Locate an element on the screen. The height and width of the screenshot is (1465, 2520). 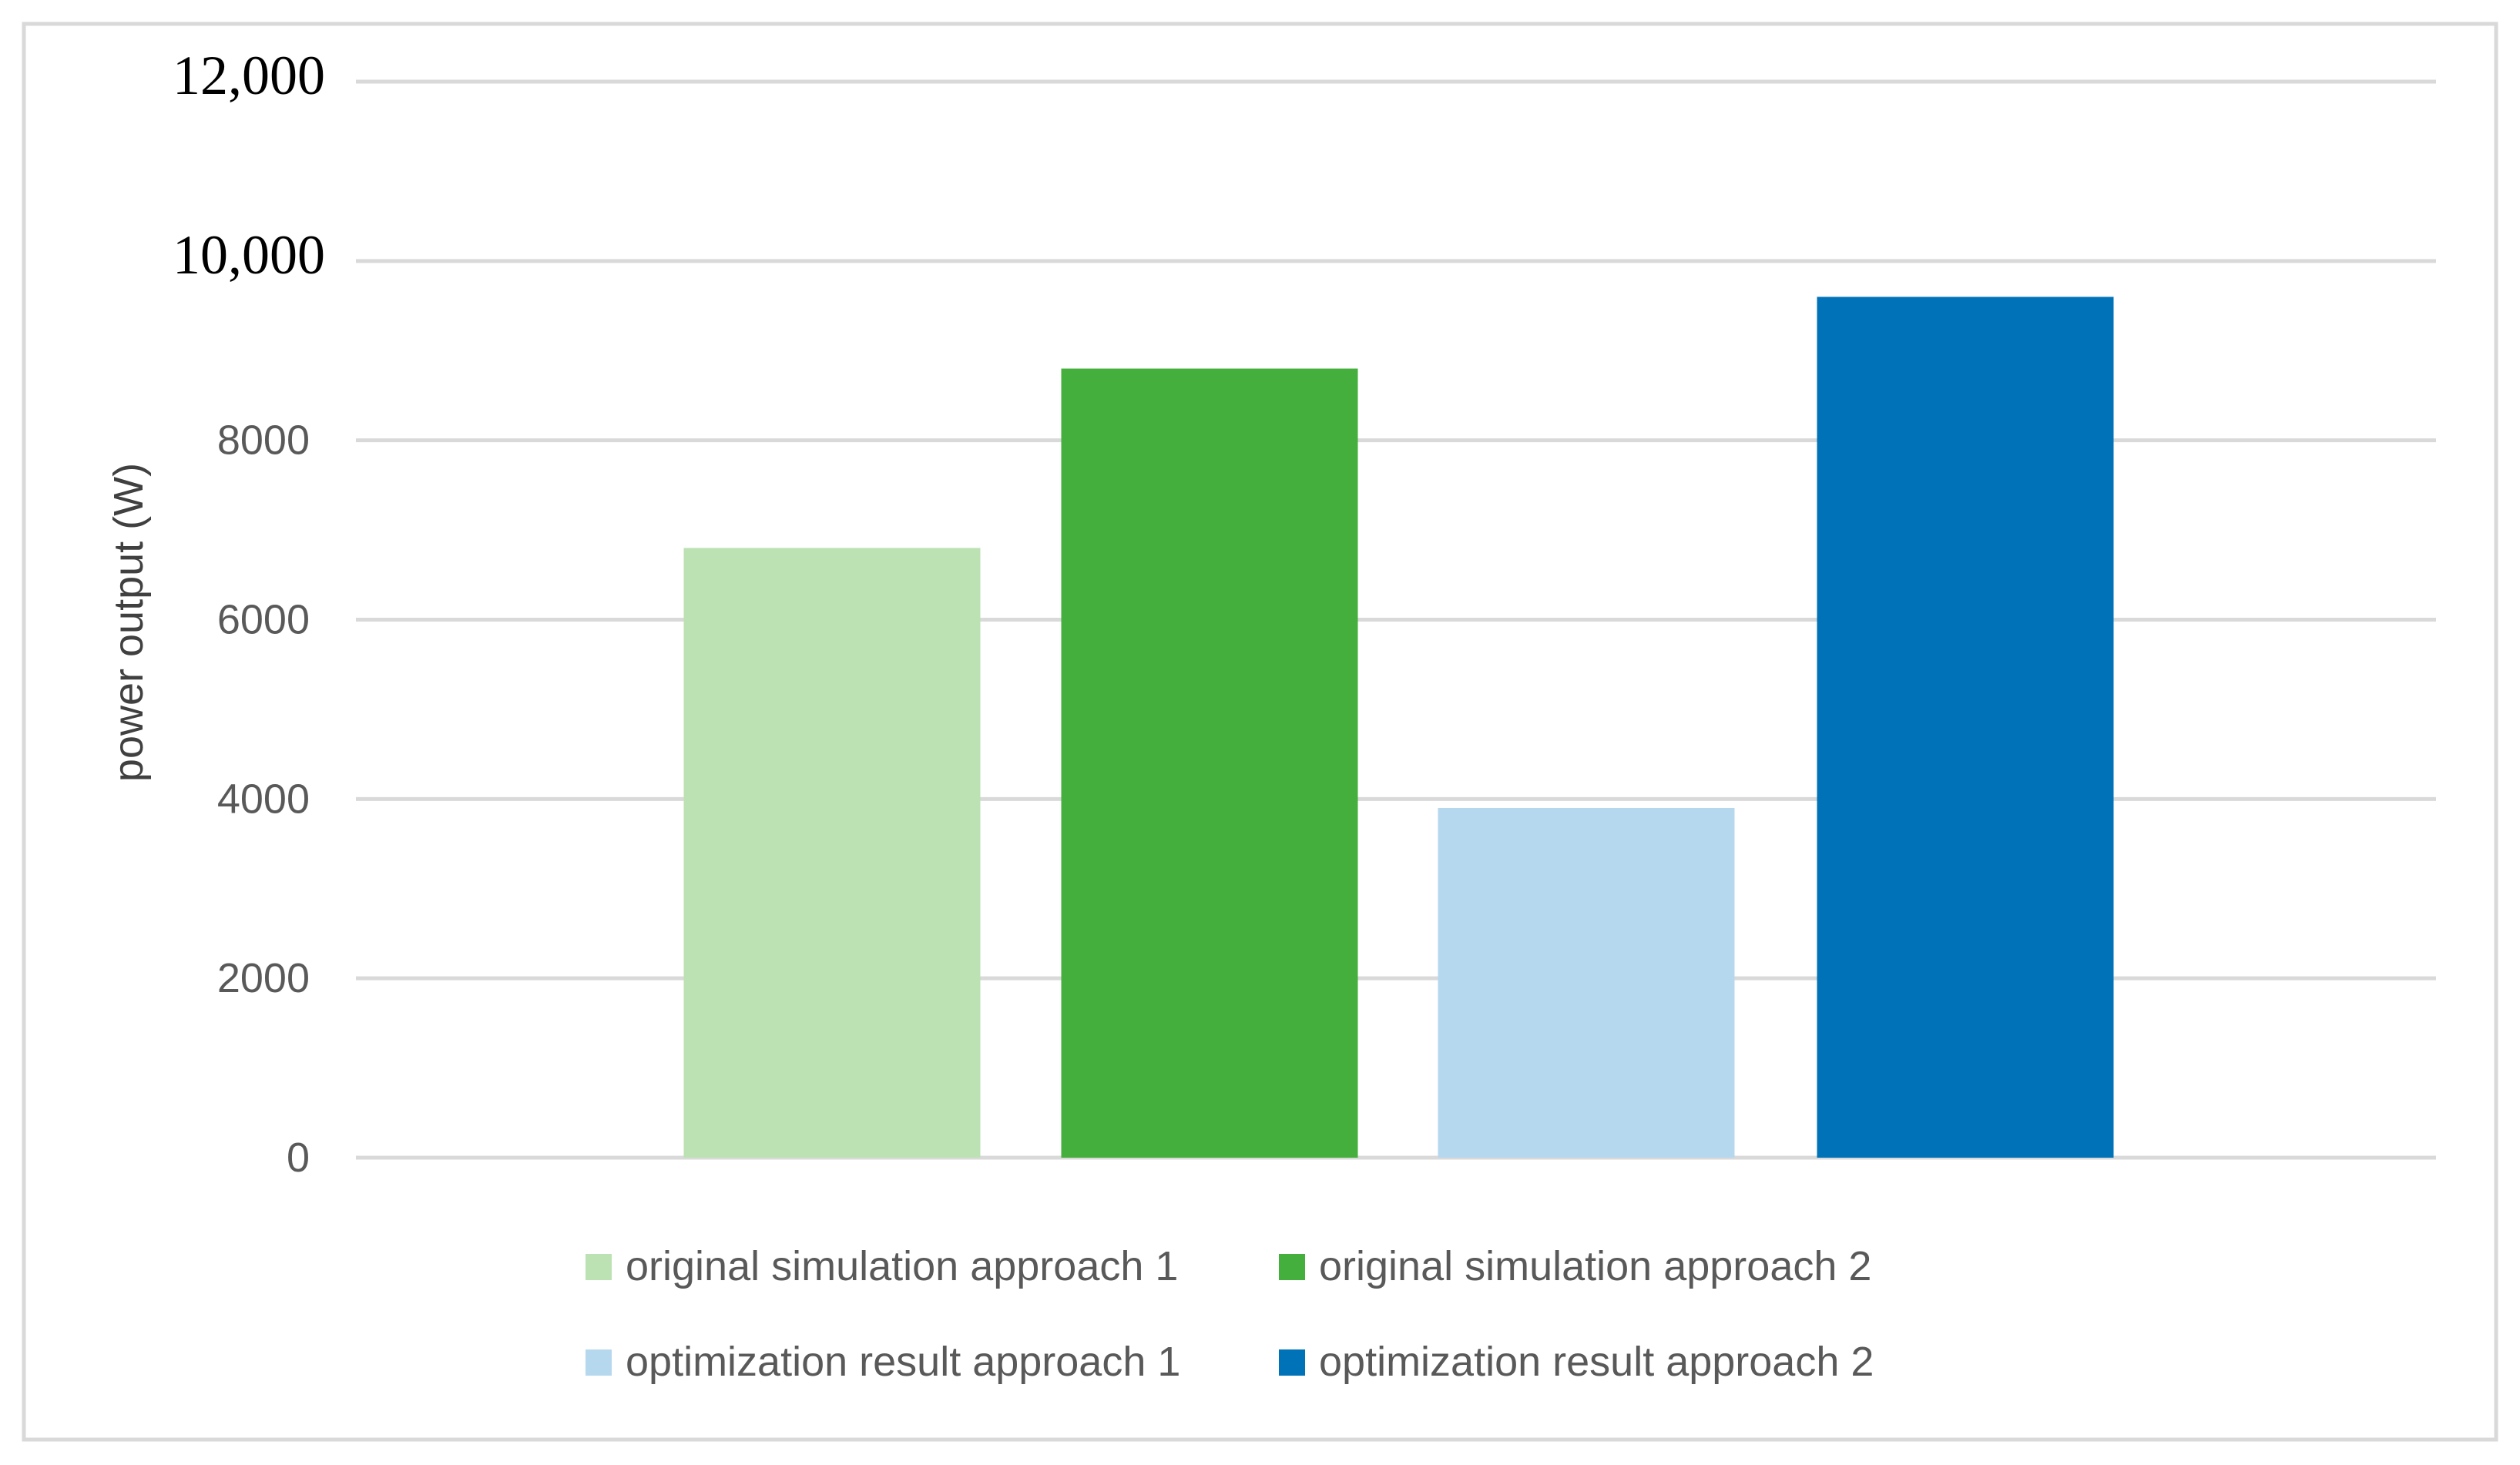
y-tick-label: 8000 is located at coordinates (263, 440).